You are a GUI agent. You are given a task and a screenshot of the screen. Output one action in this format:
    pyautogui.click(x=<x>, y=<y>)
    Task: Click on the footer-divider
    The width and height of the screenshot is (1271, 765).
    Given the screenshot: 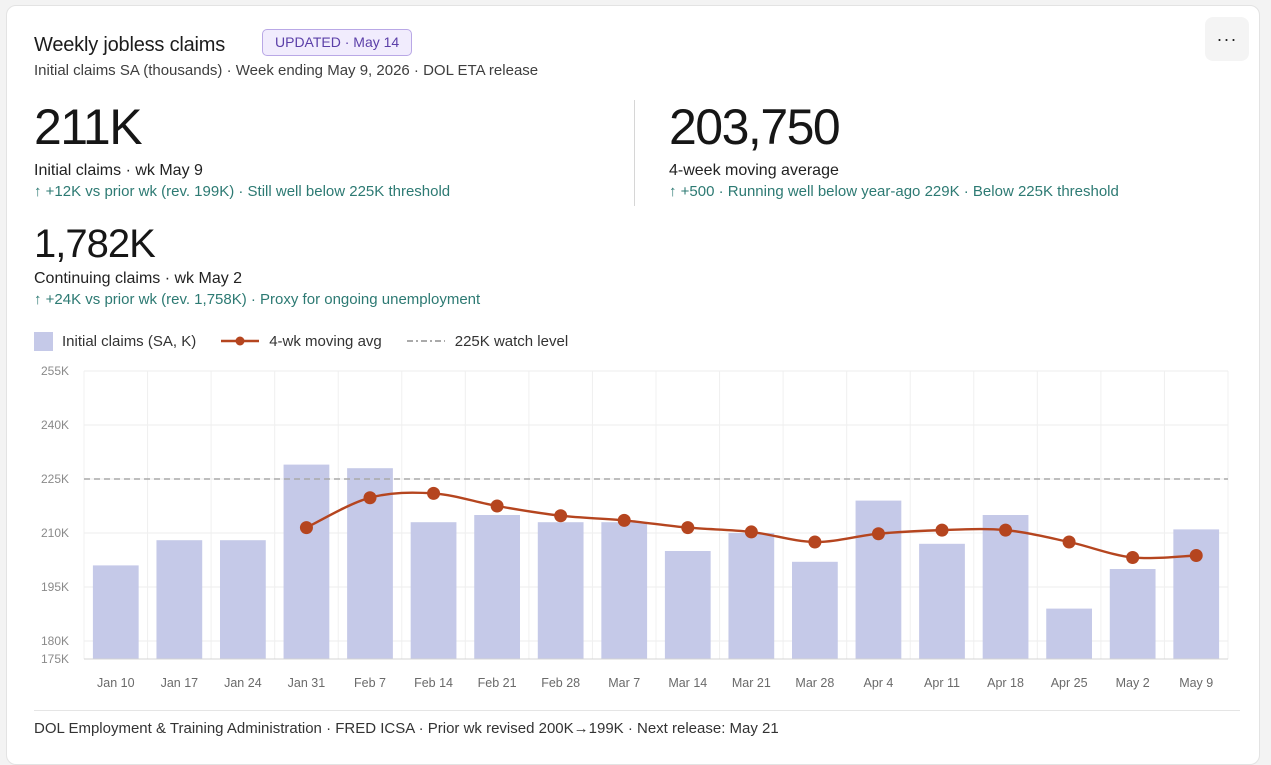 What is the action you would take?
    pyautogui.click(x=637, y=710)
    